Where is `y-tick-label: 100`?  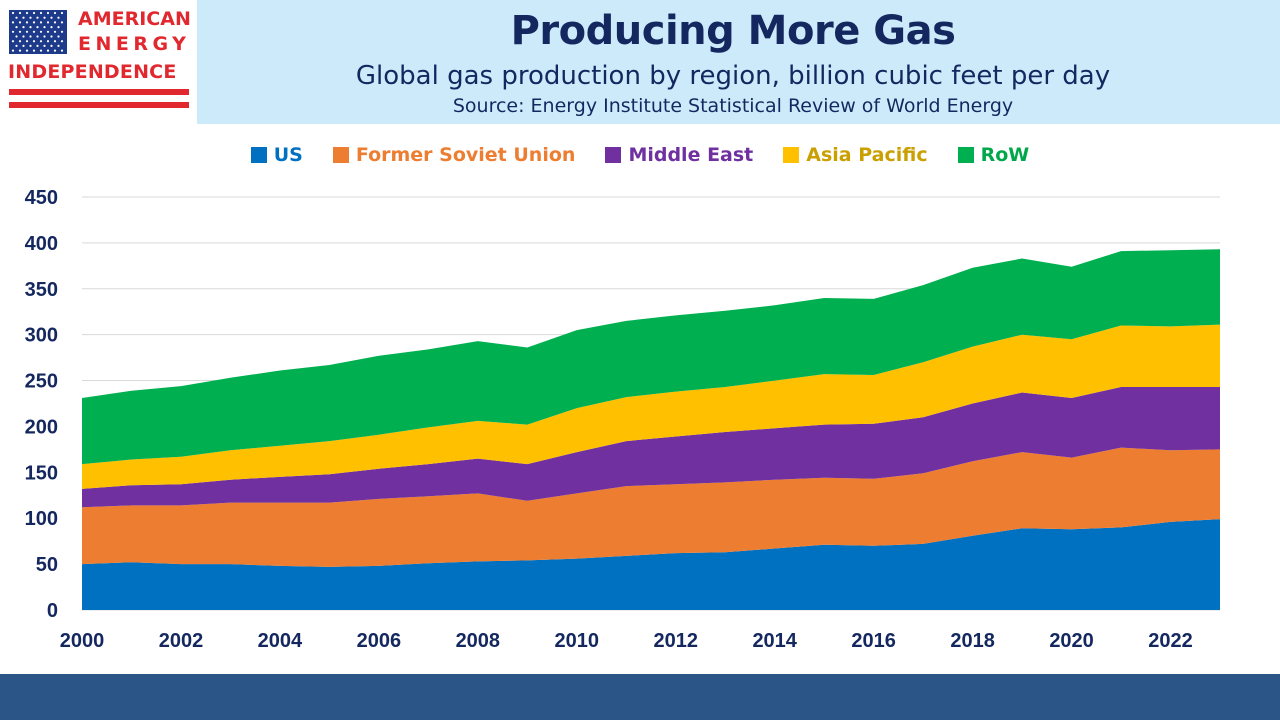
y-tick-label: 100 is located at coordinates (41, 519).